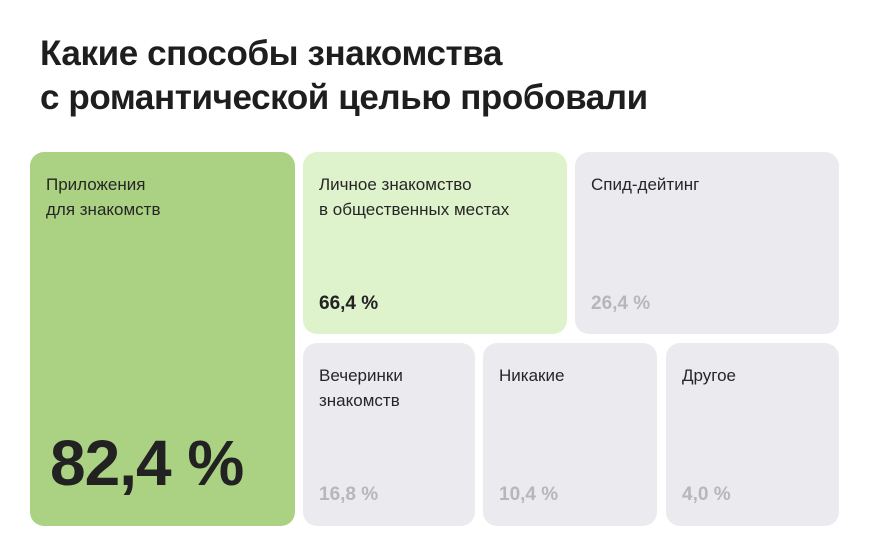  I want to click on tile-in-person-label-line-2: в общественных местах, so click(414, 209).